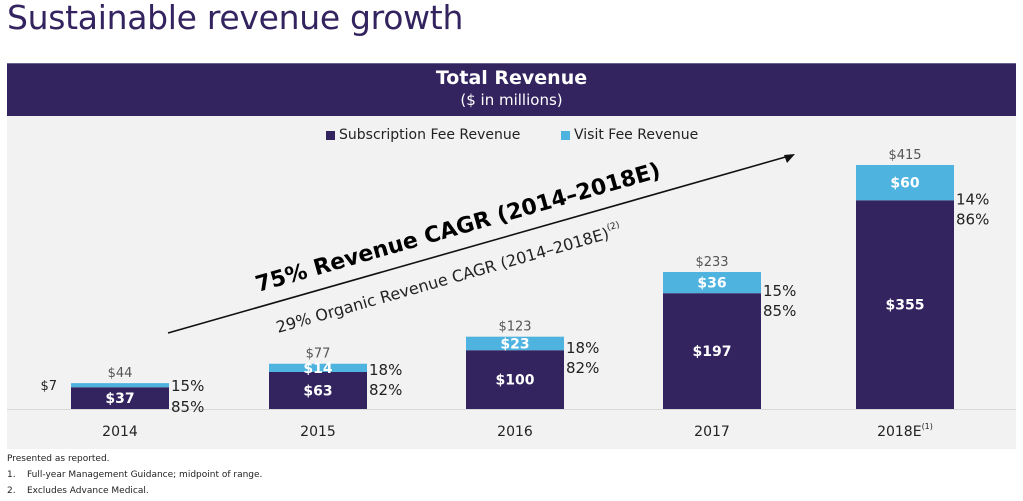 The width and height of the screenshot is (1023, 501). What do you see at coordinates (582, 348) in the screenshot?
I see `share-label-visit-2016: 18%` at bounding box center [582, 348].